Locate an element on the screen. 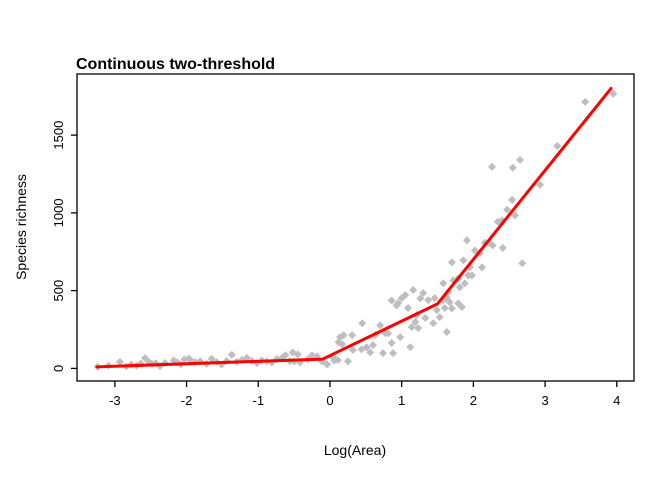  y-tick-label: 1500 is located at coordinates (58, 135).